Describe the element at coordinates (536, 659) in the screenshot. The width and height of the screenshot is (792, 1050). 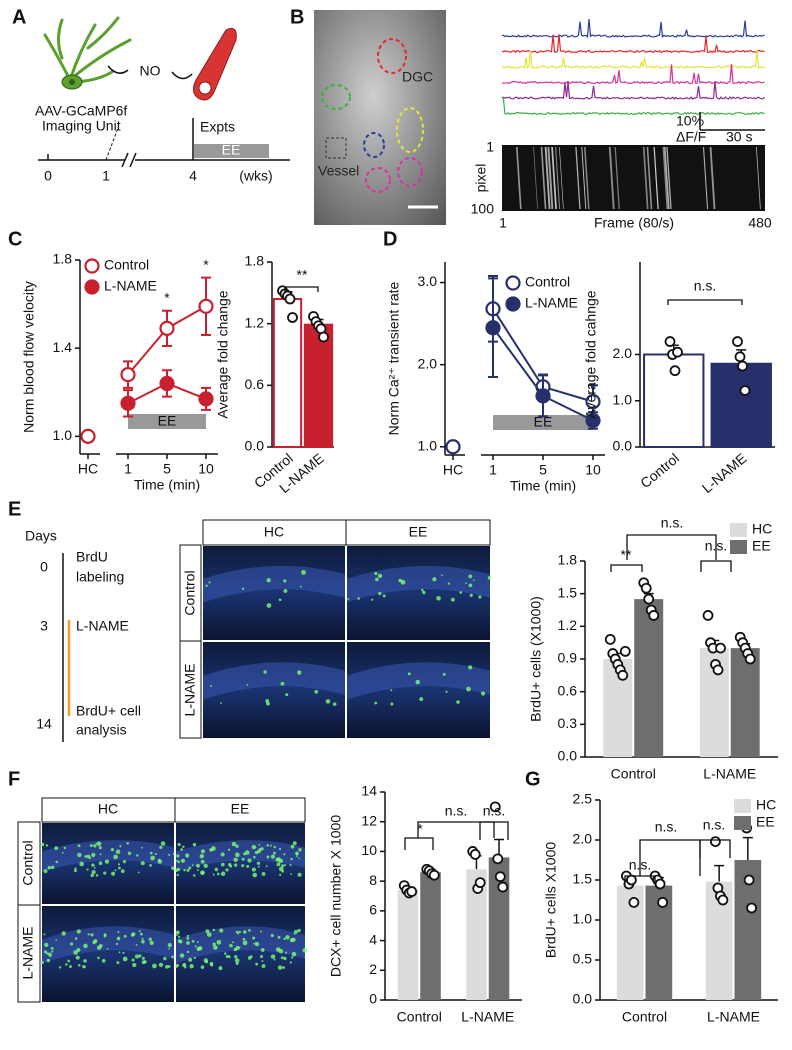
I see `y-axis-label: BrdU+ cells (X1000)` at that location.